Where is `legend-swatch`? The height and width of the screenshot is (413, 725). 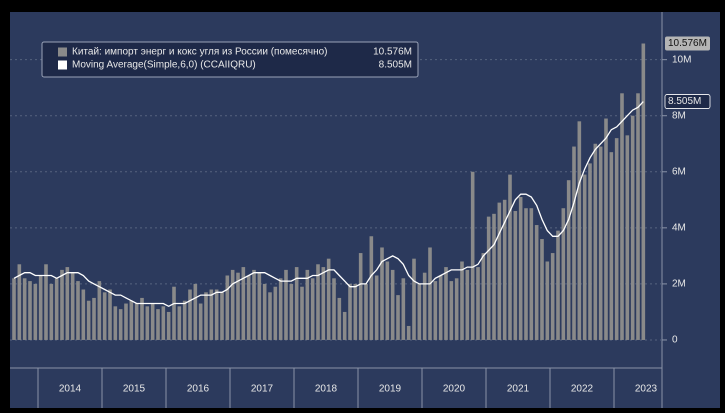 legend-swatch is located at coordinates (62, 65).